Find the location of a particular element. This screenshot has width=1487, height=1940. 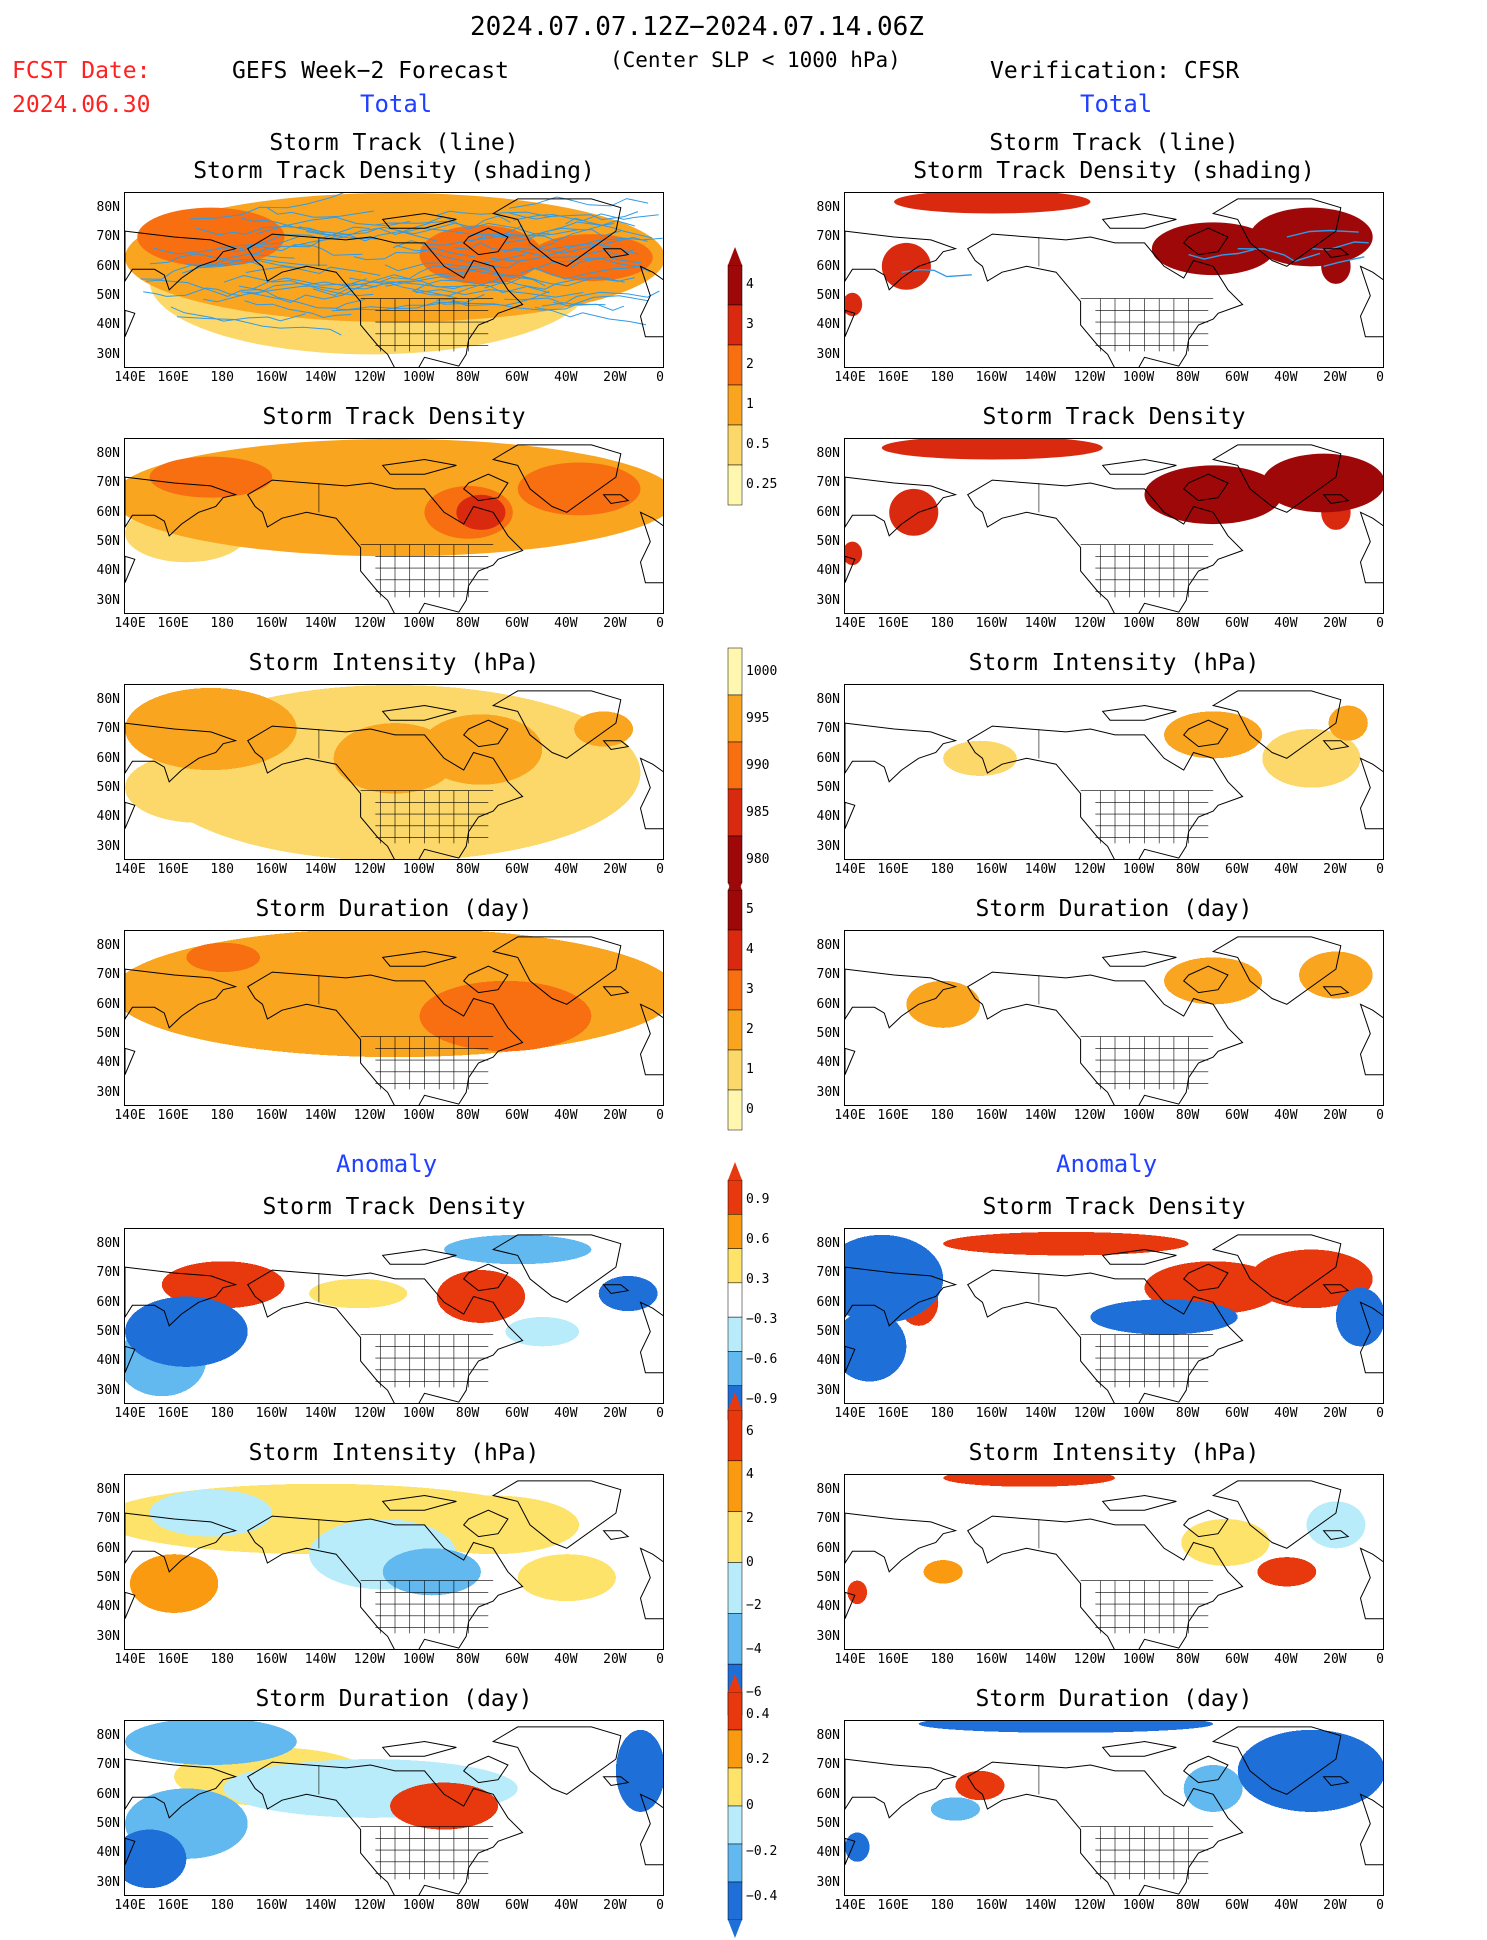

state-borders is located at coordinates (1126, 540).